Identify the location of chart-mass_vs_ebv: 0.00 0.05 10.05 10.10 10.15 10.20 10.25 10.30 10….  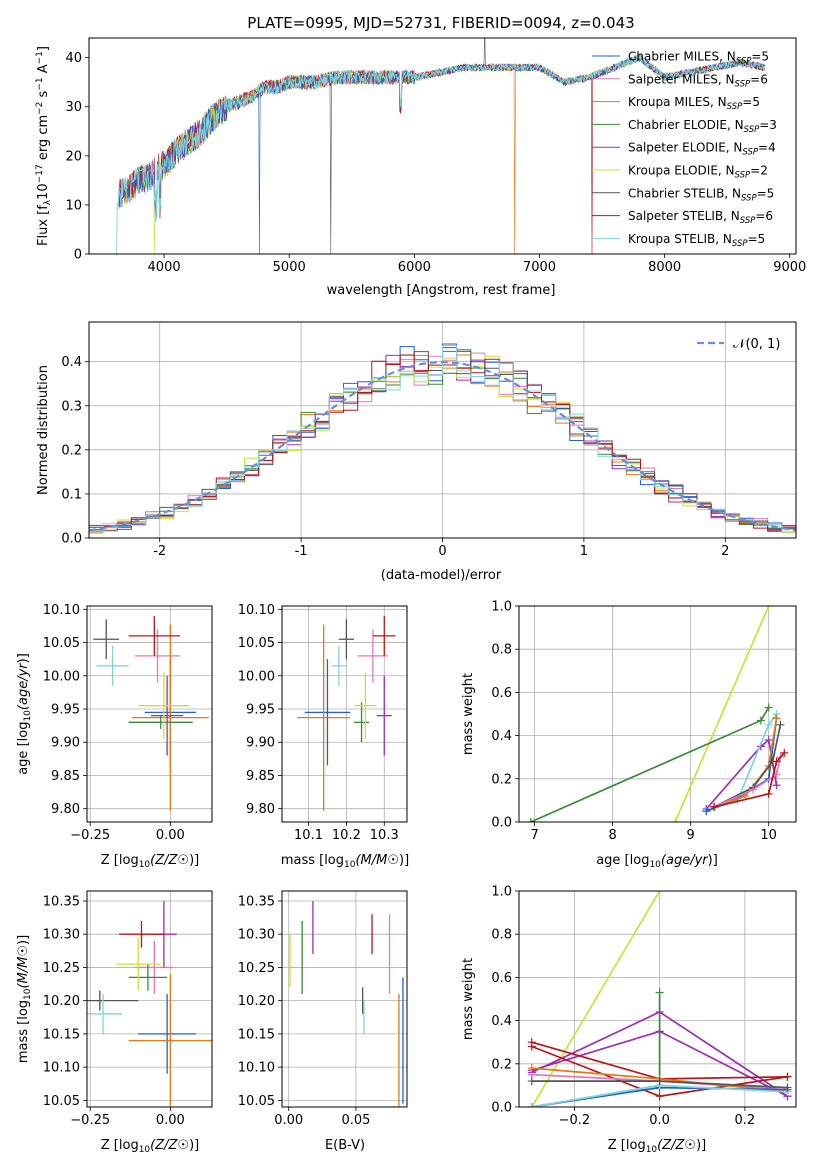
(323, 1021).